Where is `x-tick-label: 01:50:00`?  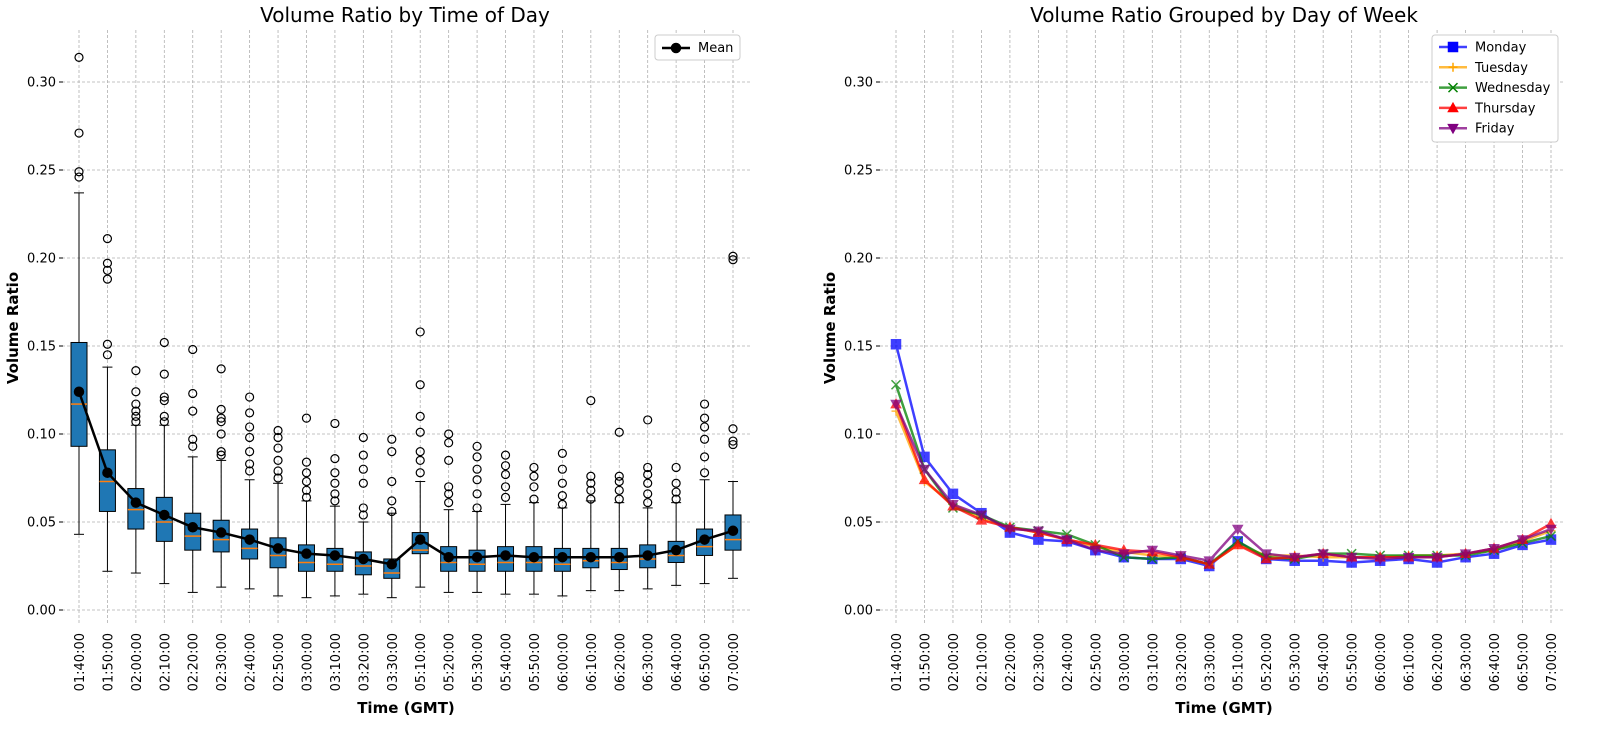 x-tick-label: 01:50:00 is located at coordinates (108, 662).